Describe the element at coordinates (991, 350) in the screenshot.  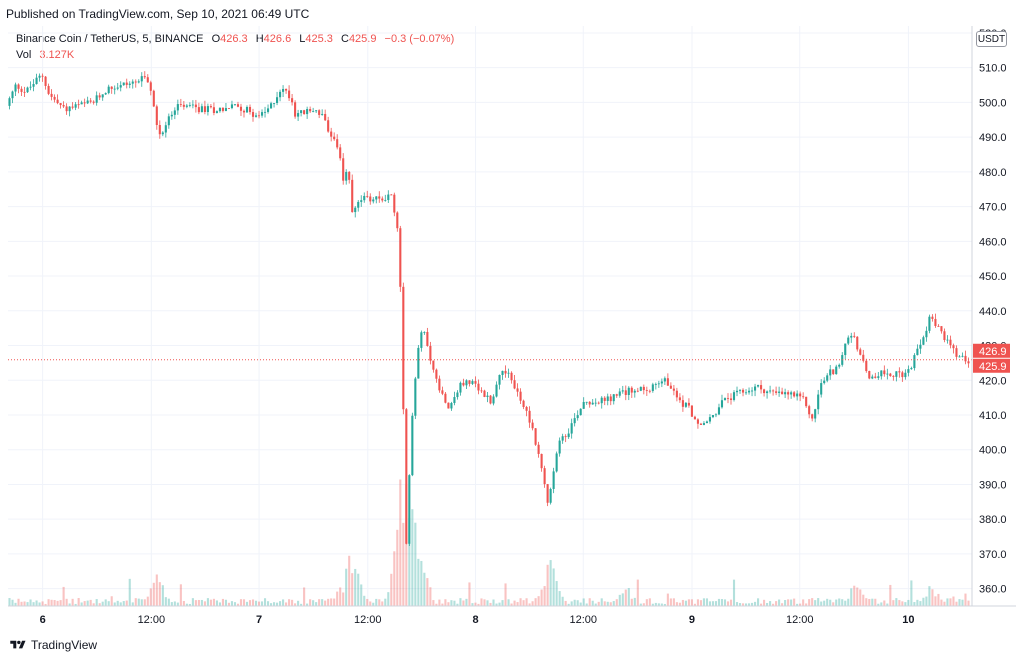
I see `price-label-box` at that location.